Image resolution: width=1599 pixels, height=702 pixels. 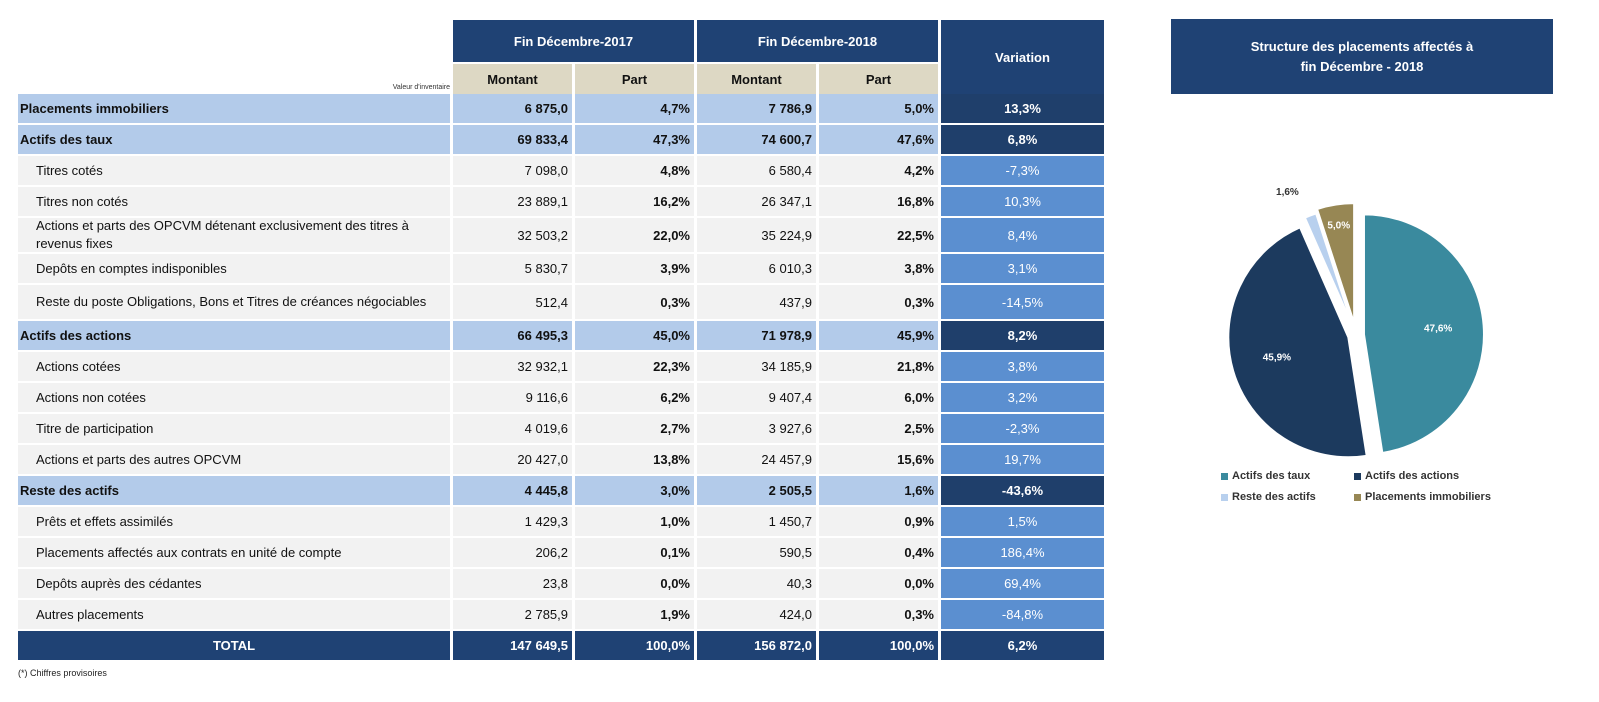 What do you see at coordinates (633, 235) in the screenshot?
I see `part-2017: 22,0%` at bounding box center [633, 235].